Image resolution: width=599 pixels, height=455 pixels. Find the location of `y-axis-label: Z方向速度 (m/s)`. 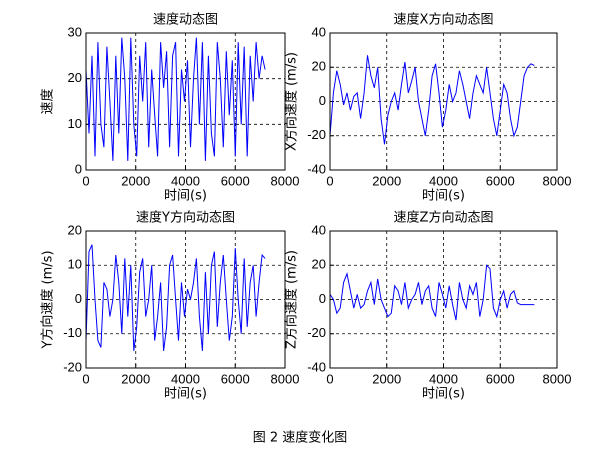

y-axis-label: Z方向速度 (m/s) is located at coordinates (292, 299).